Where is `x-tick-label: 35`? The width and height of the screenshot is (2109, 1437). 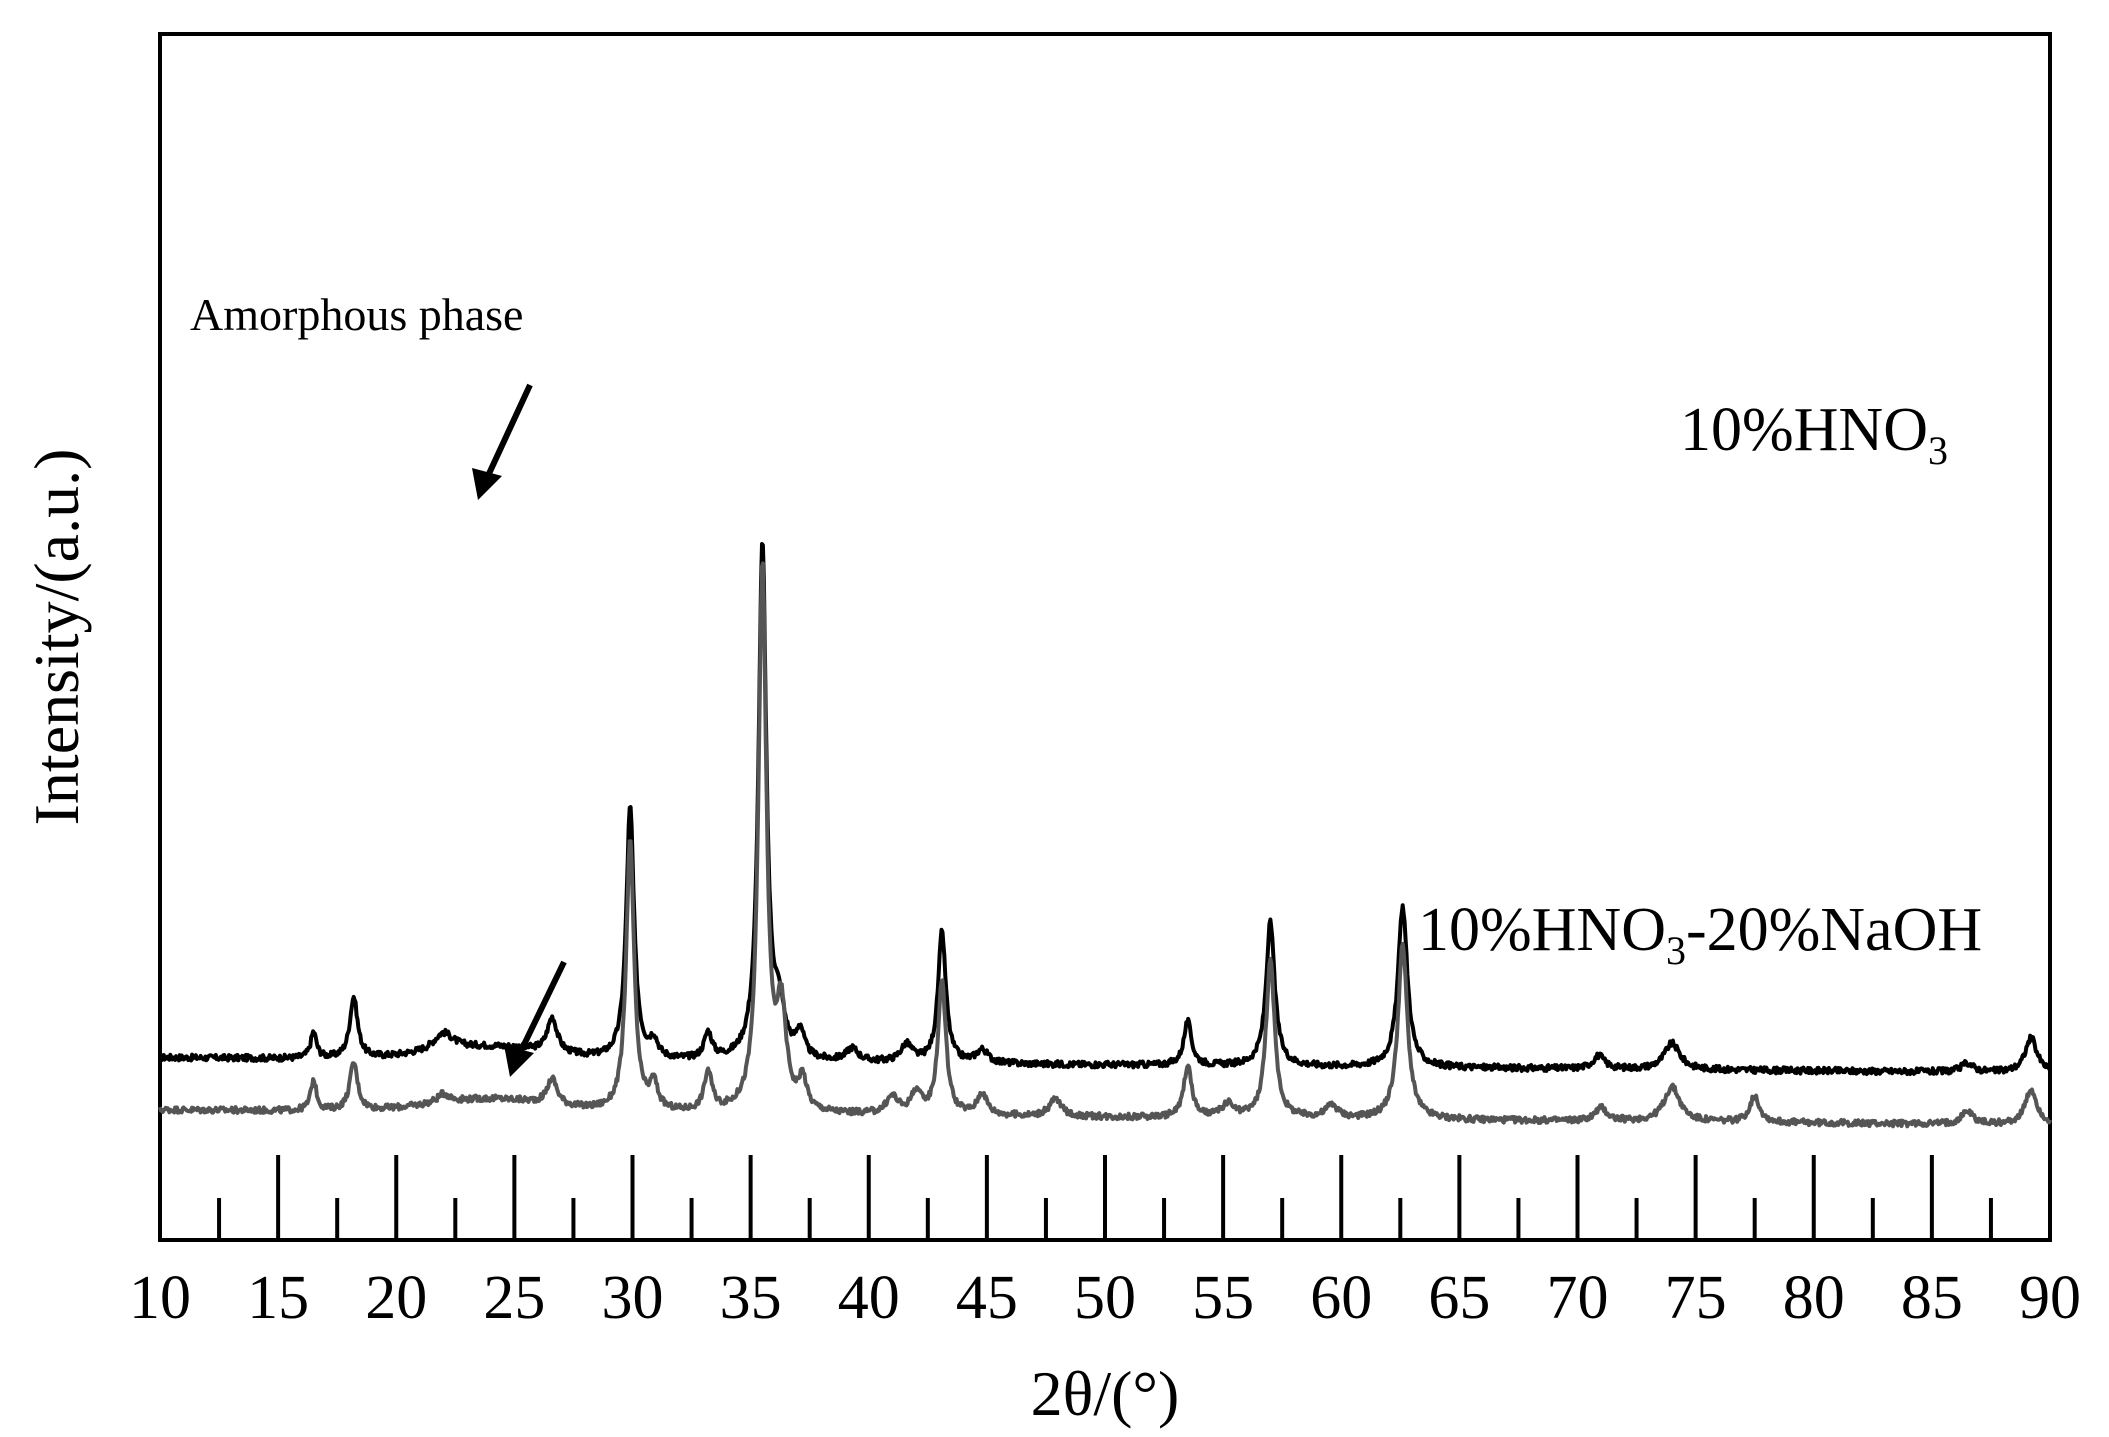 x-tick-label: 35 is located at coordinates (751, 1298).